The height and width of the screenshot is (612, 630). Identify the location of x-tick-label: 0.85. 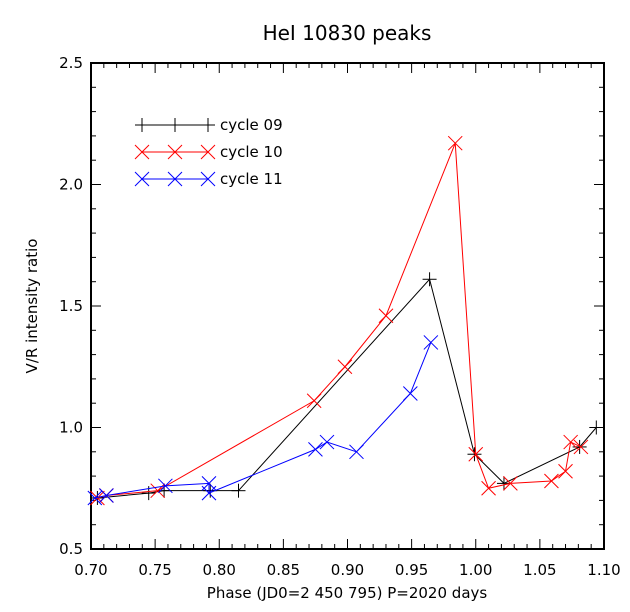
(283, 570).